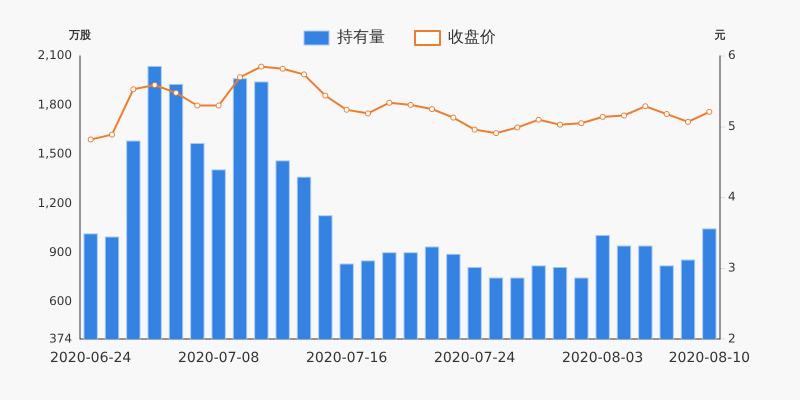 Image resolution: width=800 pixels, height=400 pixels. What do you see at coordinates (361, 36) in the screenshot?
I see `legend-label: 持有量` at bounding box center [361, 36].